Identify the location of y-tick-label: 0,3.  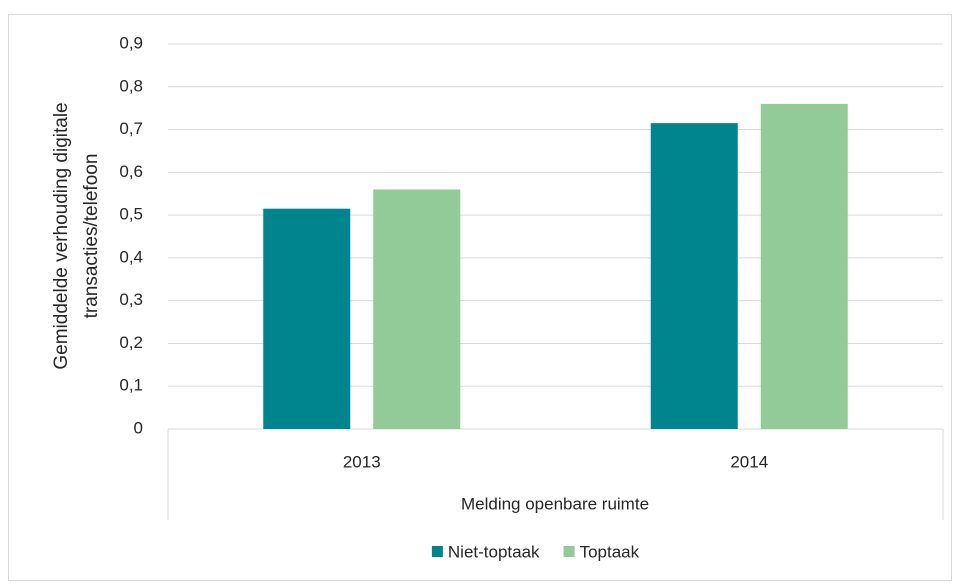
(131, 299).